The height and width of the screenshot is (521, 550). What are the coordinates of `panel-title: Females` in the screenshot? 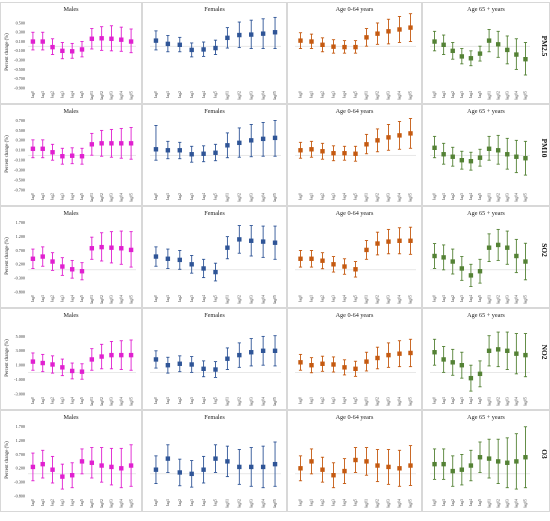 It's located at (214, 315).